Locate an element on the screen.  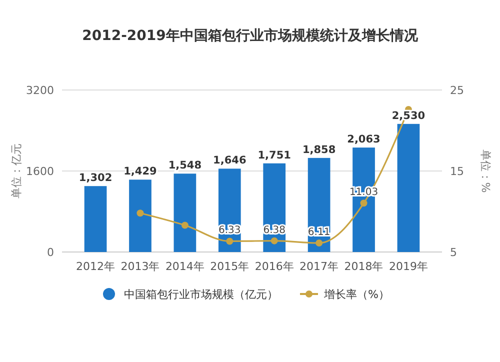
data-label: 1,646 is located at coordinates (229, 160).